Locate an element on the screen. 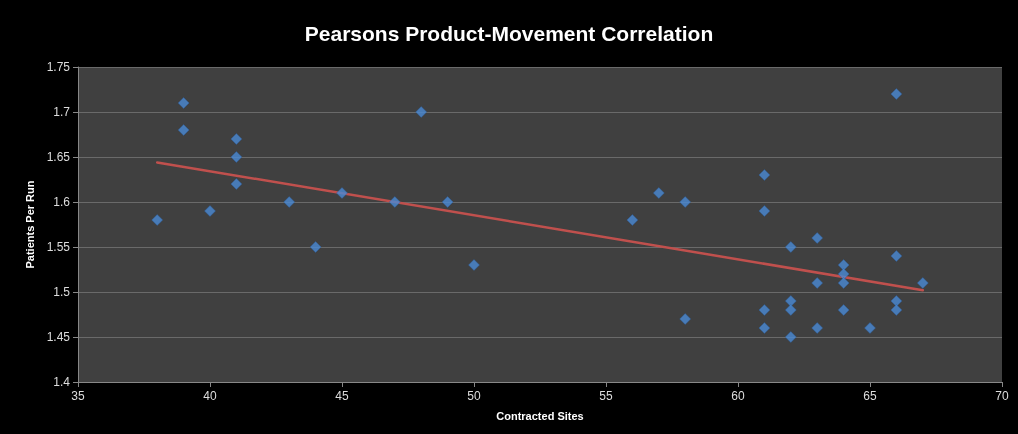 Image resolution: width=1018 pixels, height=434 pixels. x-tick-label: 55 is located at coordinates (606, 396).